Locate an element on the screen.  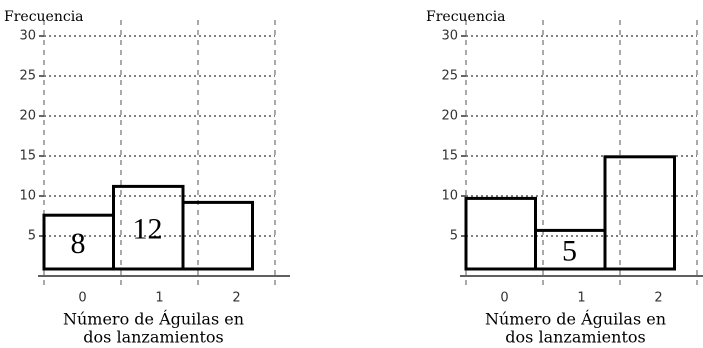
bar-annotation: 5 is located at coordinates (569, 251).